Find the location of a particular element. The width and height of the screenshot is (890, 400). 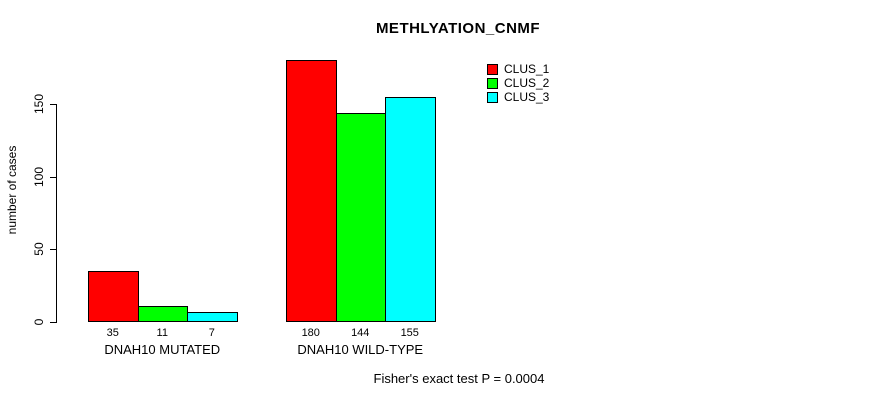

bar-value-label: 155 is located at coordinates (409, 333).